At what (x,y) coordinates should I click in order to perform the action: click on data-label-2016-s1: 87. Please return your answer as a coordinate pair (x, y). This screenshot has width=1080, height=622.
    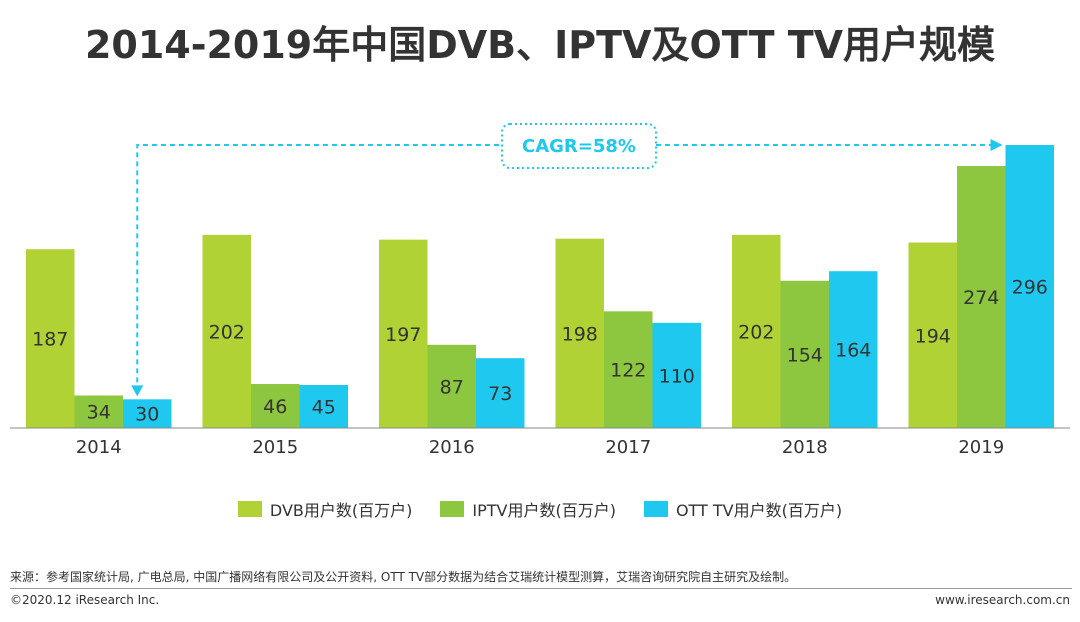
    Looking at the image, I should click on (452, 387).